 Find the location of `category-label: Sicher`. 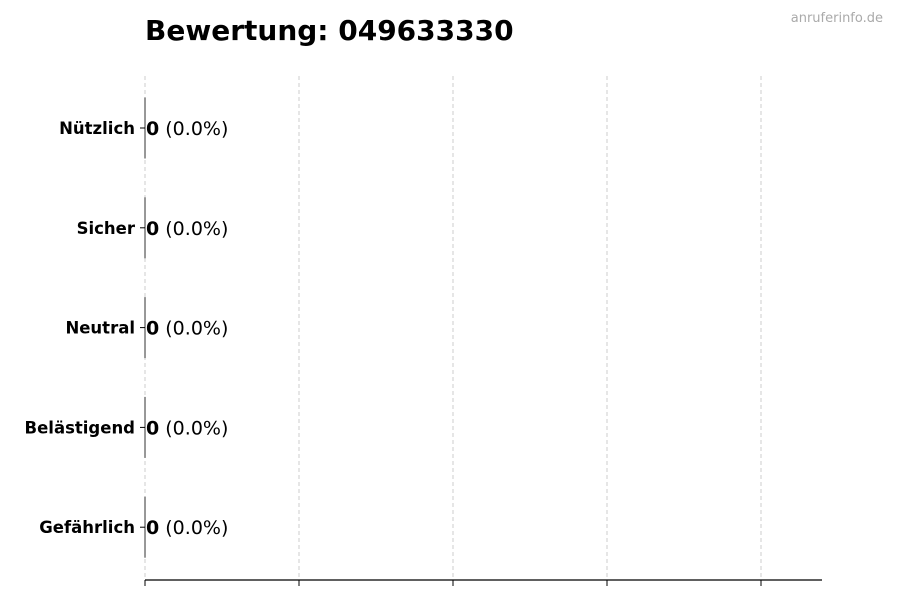

category-label: Sicher is located at coordinates (106, 228).